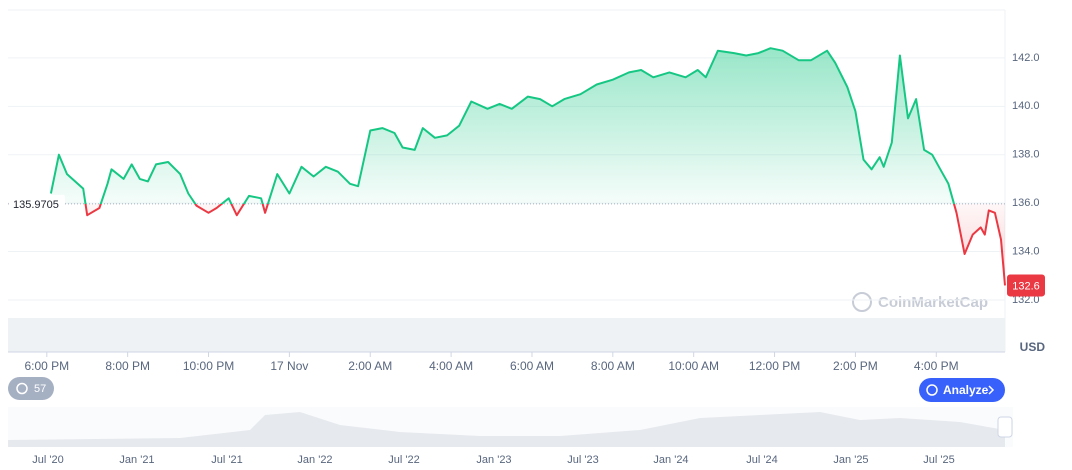 Image resolution: width=1072 pixels, height=470 pixels. Describe the element at coordinates (1026, 106) in the screenshot. I see `y-tick-label: 140.0` at that location.